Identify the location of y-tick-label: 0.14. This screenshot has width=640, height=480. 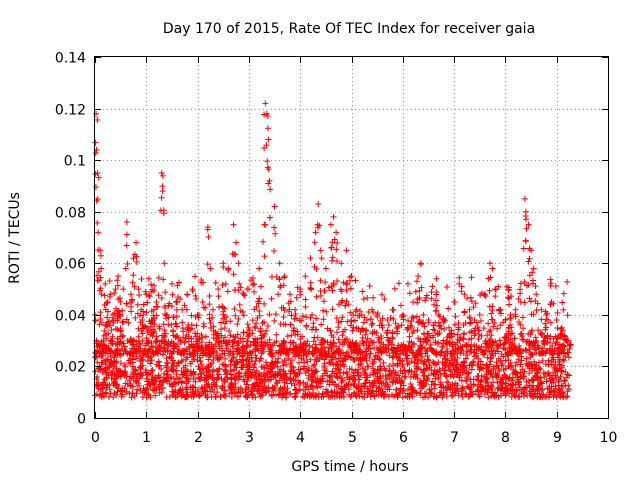
(70, 59).